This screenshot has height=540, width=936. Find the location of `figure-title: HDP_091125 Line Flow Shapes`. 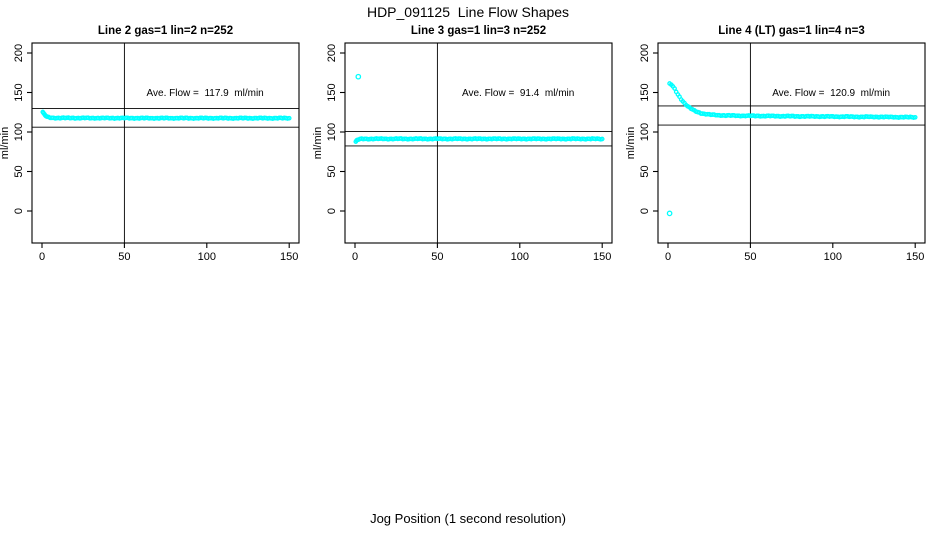

figure-title: HDP_091125 Line Flow Shapes is located at coordinates (468, 12).